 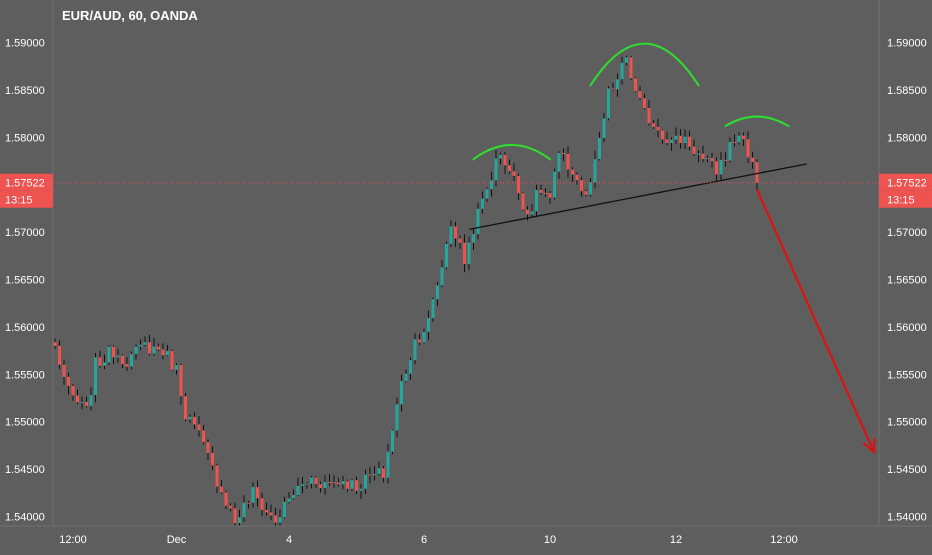 I want to click on svg-text: 13:15, so click(x=19, y=201).